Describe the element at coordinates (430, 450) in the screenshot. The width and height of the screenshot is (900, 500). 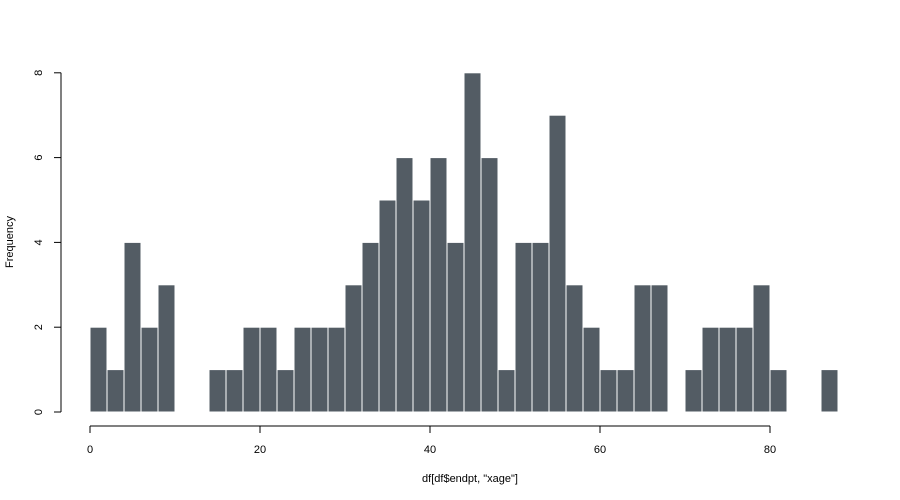
I see `x-tick-label: 40` at that location.